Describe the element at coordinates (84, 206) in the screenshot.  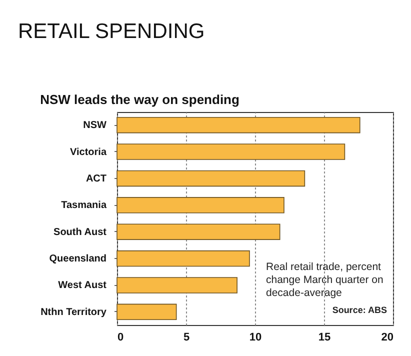
I see `y-tick-label: Tasmania` at that location.